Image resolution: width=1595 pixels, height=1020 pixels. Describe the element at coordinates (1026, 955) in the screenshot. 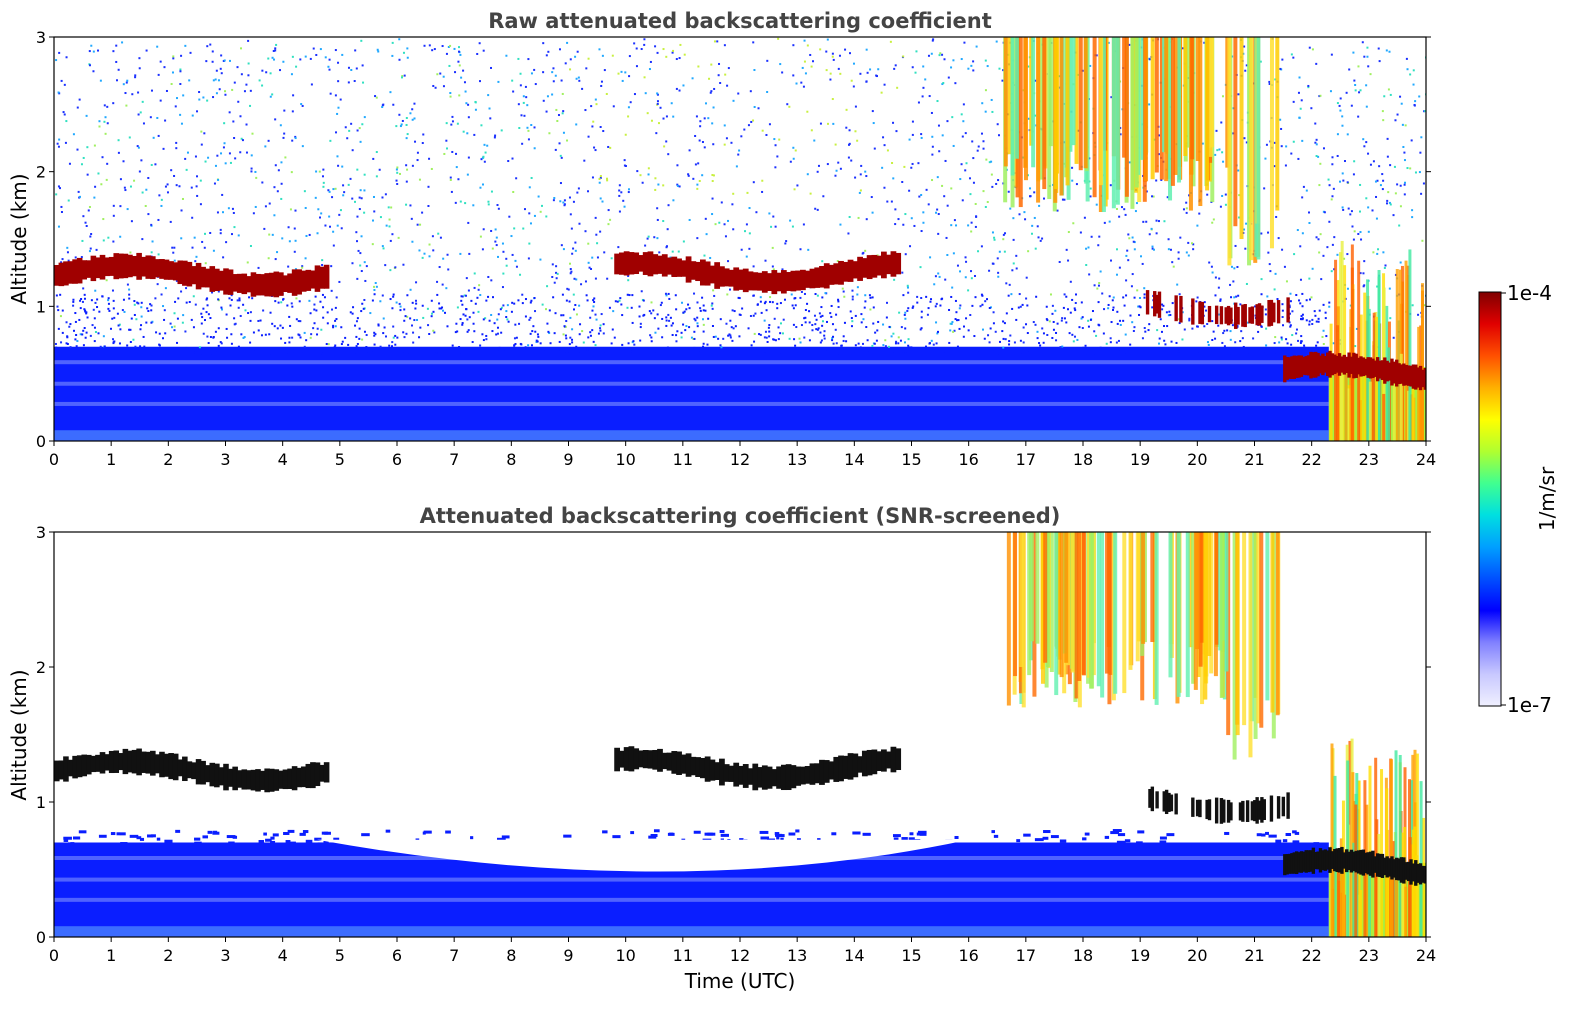

I see `x-tick-label: 17` at that location.